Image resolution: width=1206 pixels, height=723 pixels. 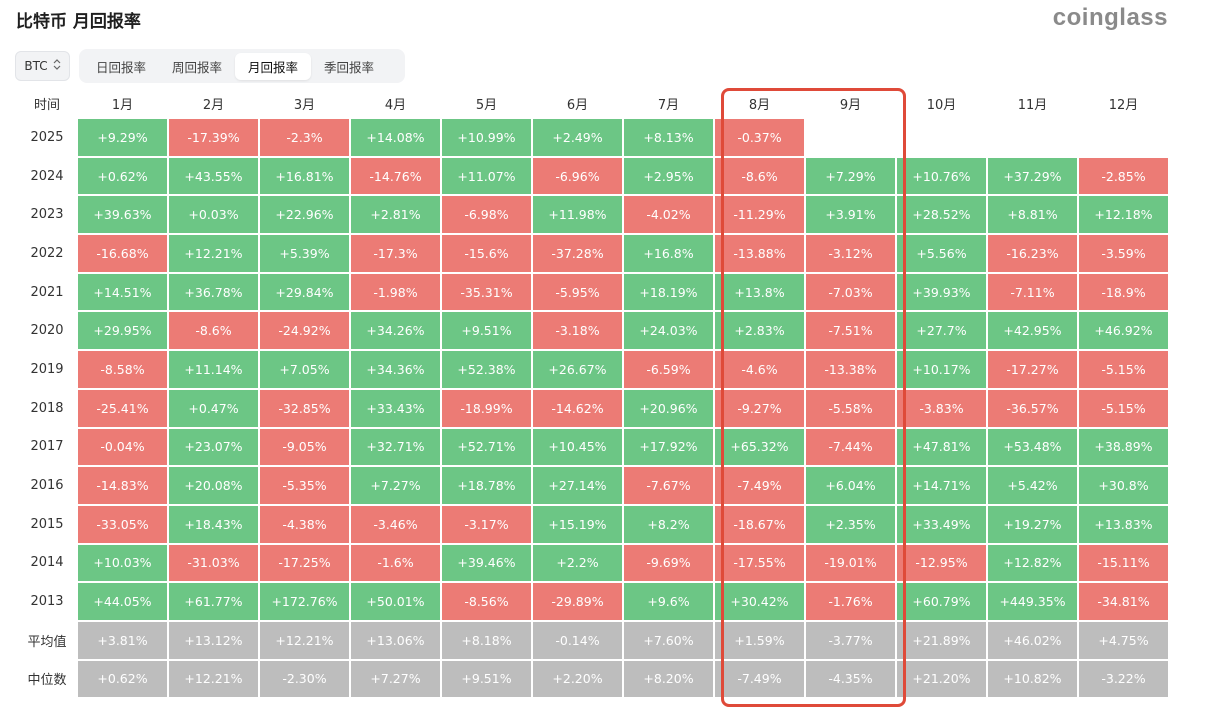 I want to click on return-cell: +2.35%, so click(x=850, y=525).